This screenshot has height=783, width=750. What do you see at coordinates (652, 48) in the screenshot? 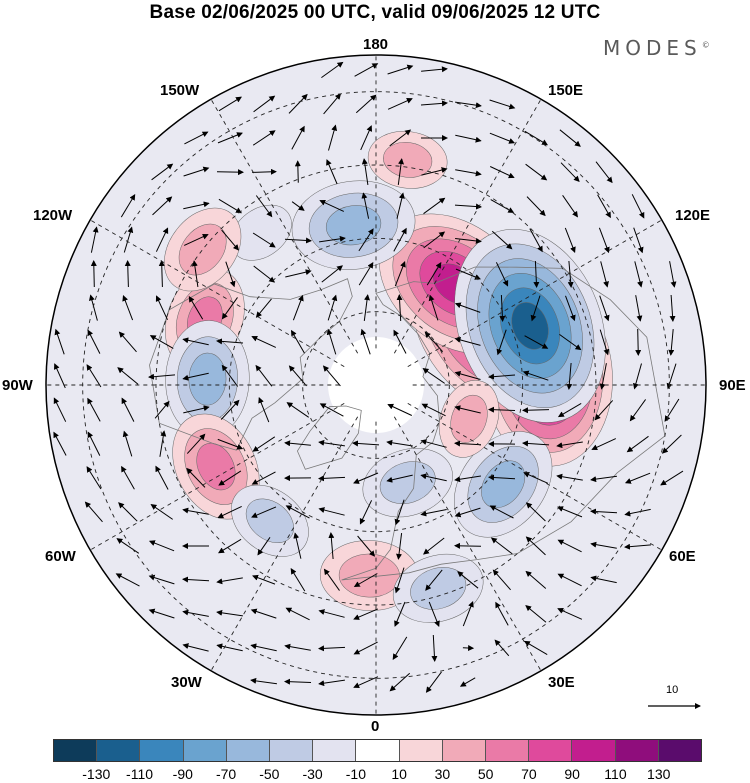
I see `brand-text: MODES` at bounding box center [652, 48].